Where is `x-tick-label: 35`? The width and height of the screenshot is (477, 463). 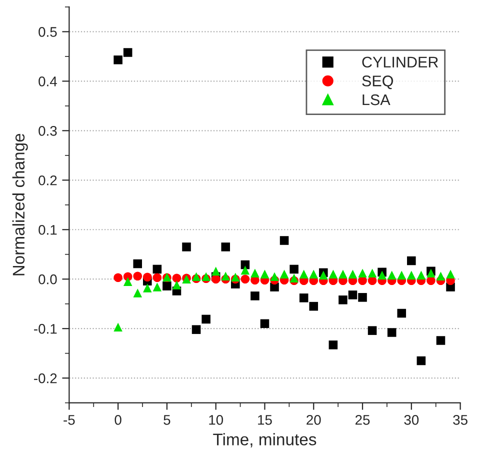 x-tick-label: 35 is located at coordinates (460, 419).